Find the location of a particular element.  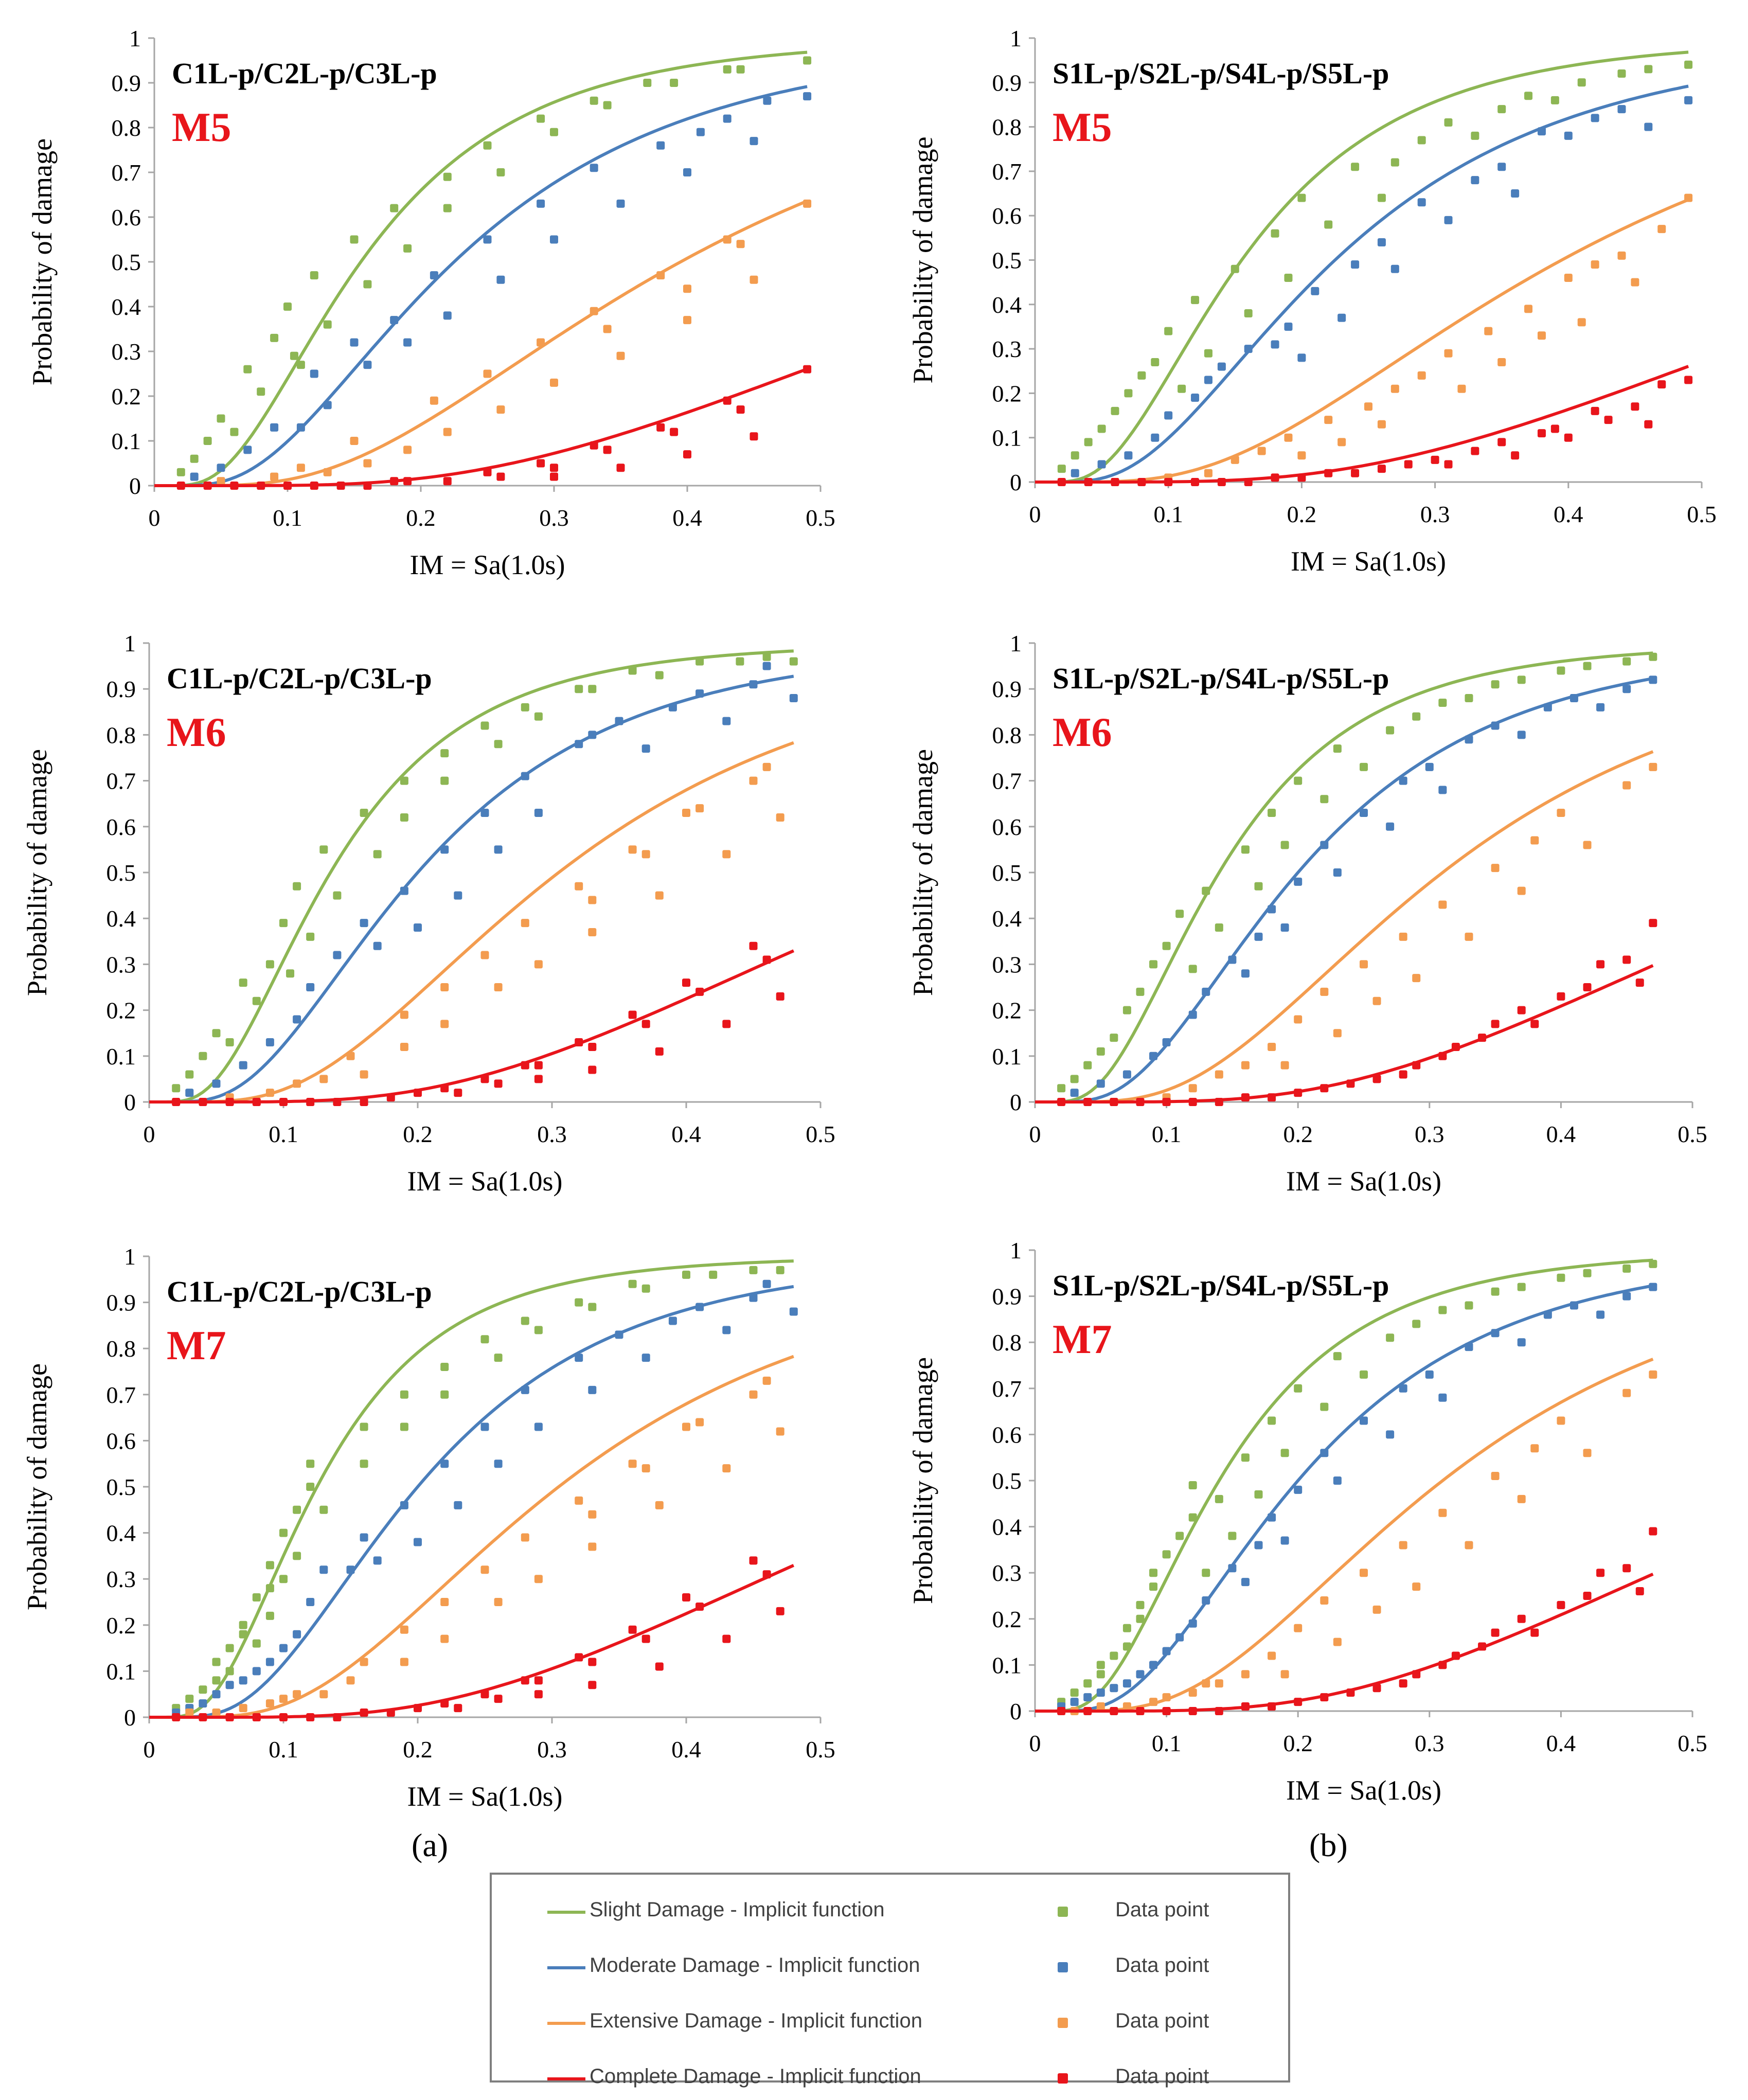

legend-line-moderate is located at coordinates (566, 1968).